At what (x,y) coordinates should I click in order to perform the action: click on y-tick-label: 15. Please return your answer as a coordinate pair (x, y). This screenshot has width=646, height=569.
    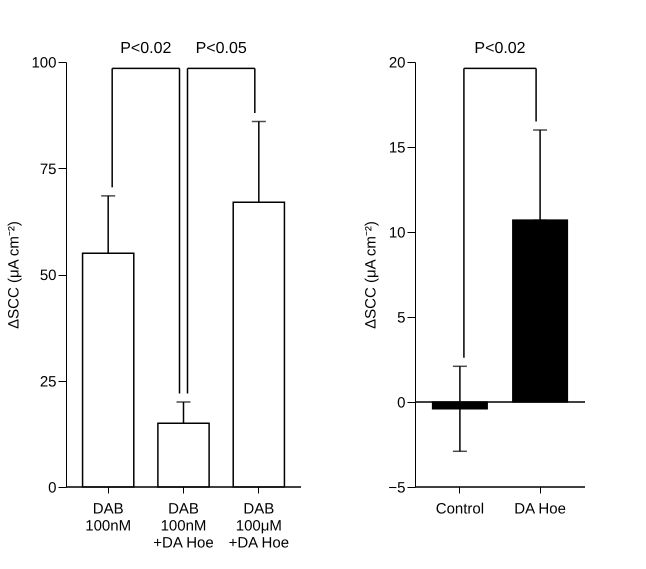
    Looking at the image, I should click on (397, 148).